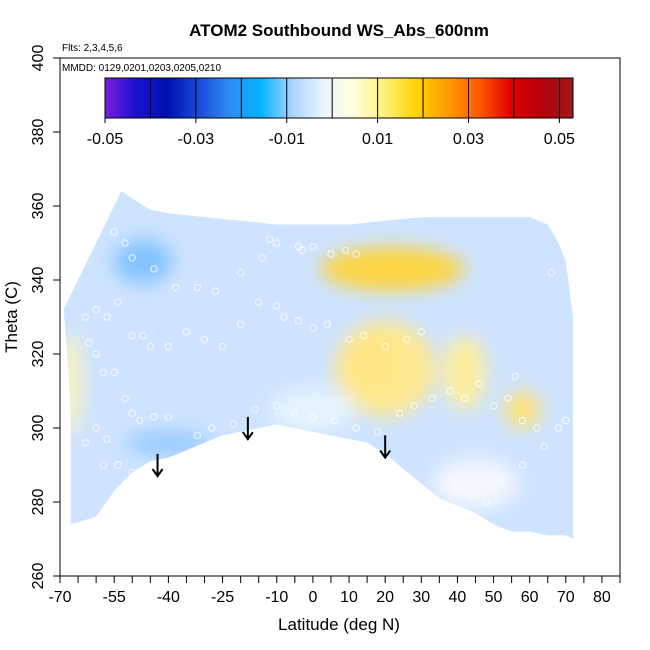 The height and width of the screenshot is (650, 650). What do you see at coordinates (602, 597) in the screenshot?
I see `x-tick-label: 80` at bounding box center [602, 597].